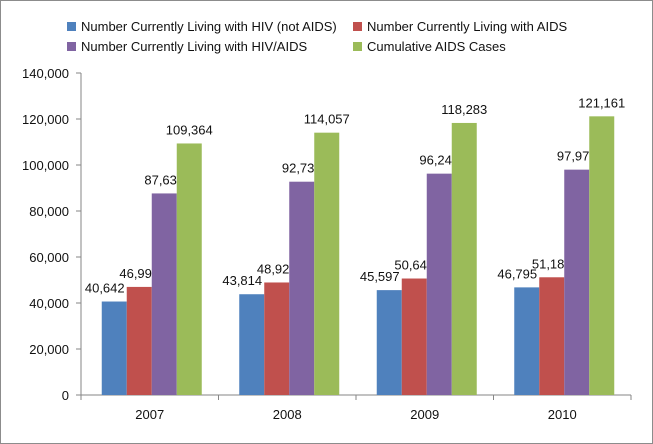 The image size is (653, 444). Describe the element at coordinates (357, 26) in the screenshot. I see `legend-swatch-aids` at that location.